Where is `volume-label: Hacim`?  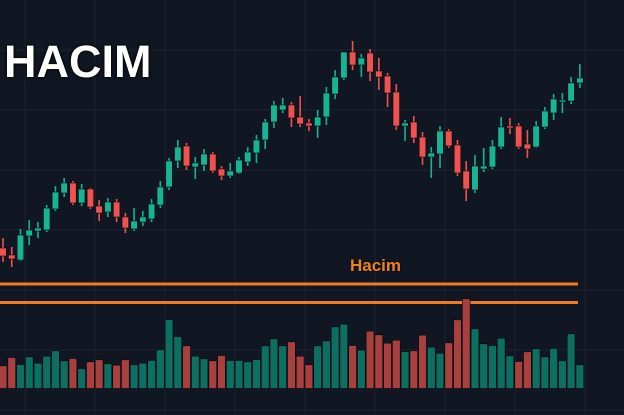
volume-label: Hacim is located at coordinates (376, 265).